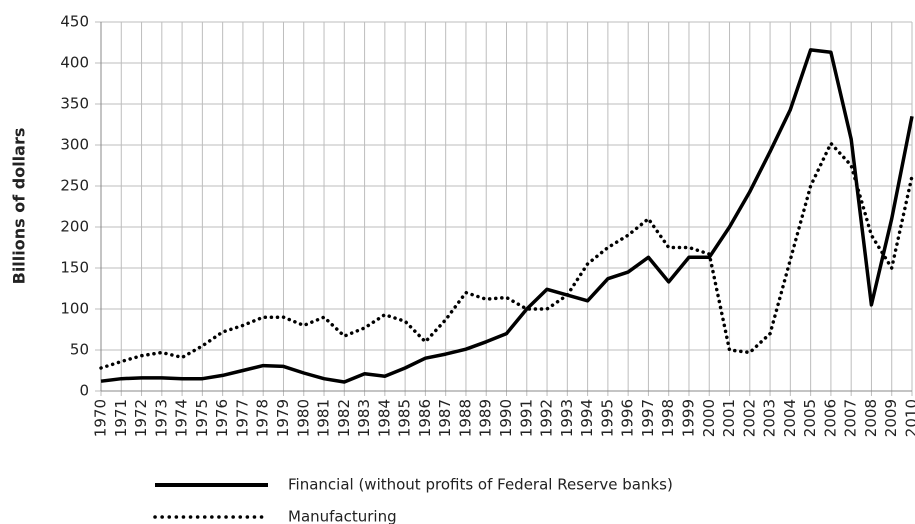 This screenshot has height=524, width=915. What do you see at coordinates (74, 268) in the screenshot?
I see `y-tick-label: 150` at bounding box center [74, 268].